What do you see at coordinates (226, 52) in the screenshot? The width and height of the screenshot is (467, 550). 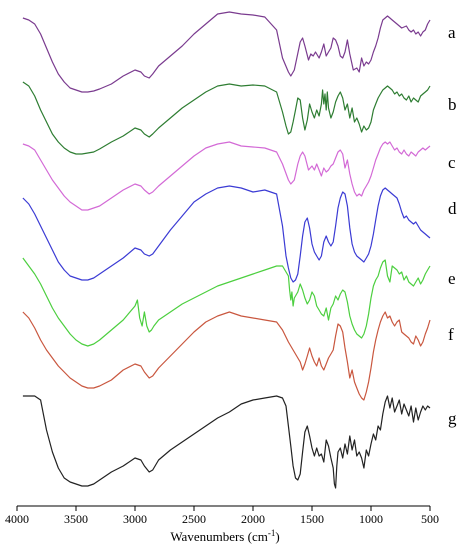 I see `spectrum-line-a` at bounding box center [226, 52].